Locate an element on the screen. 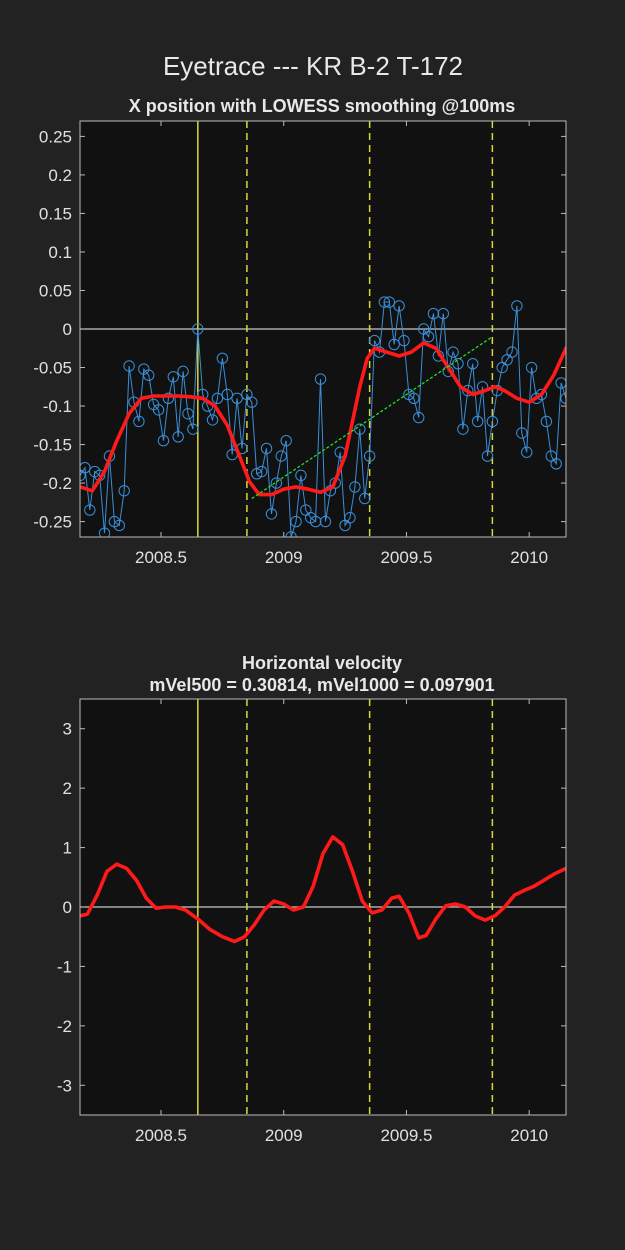  y-tick-label: 0.1 is located at coordinates (60, 252).